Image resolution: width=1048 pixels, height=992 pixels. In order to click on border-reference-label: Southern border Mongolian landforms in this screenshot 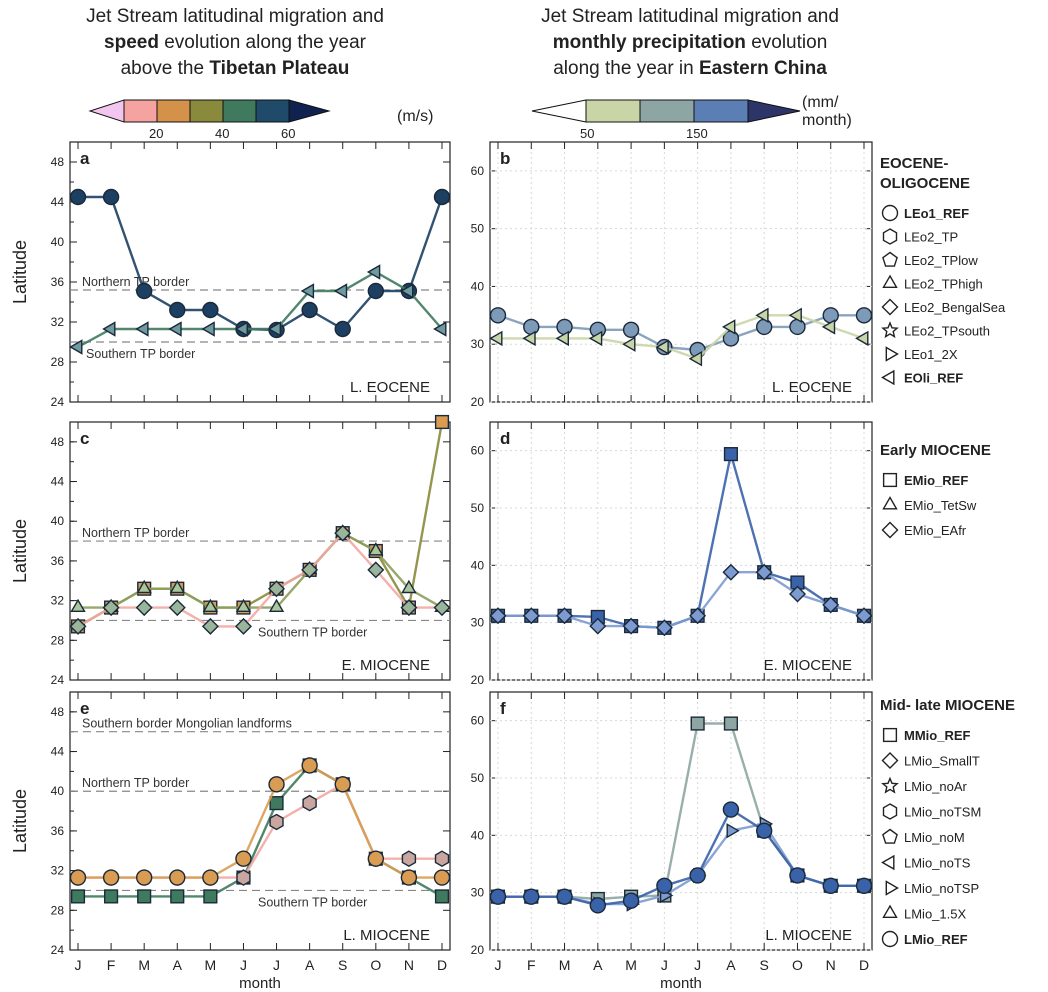, I will do `click(187, 724)`.